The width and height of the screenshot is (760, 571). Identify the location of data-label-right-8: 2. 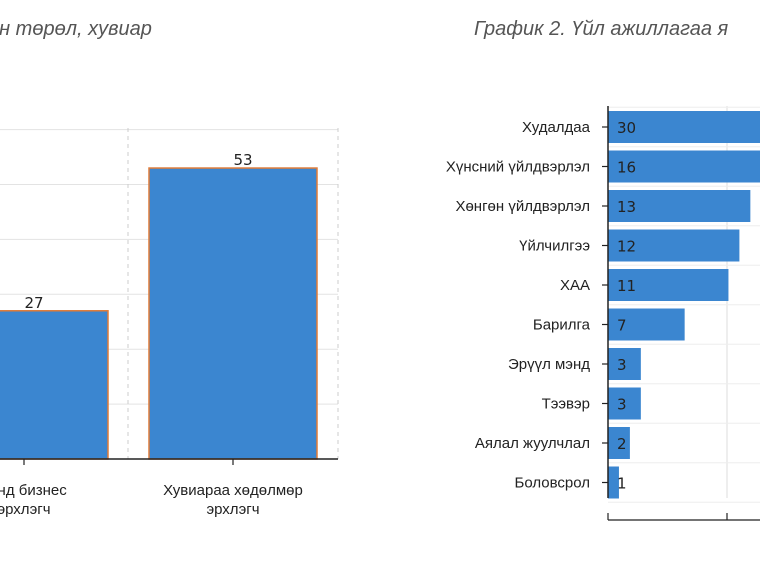
(622, 444).